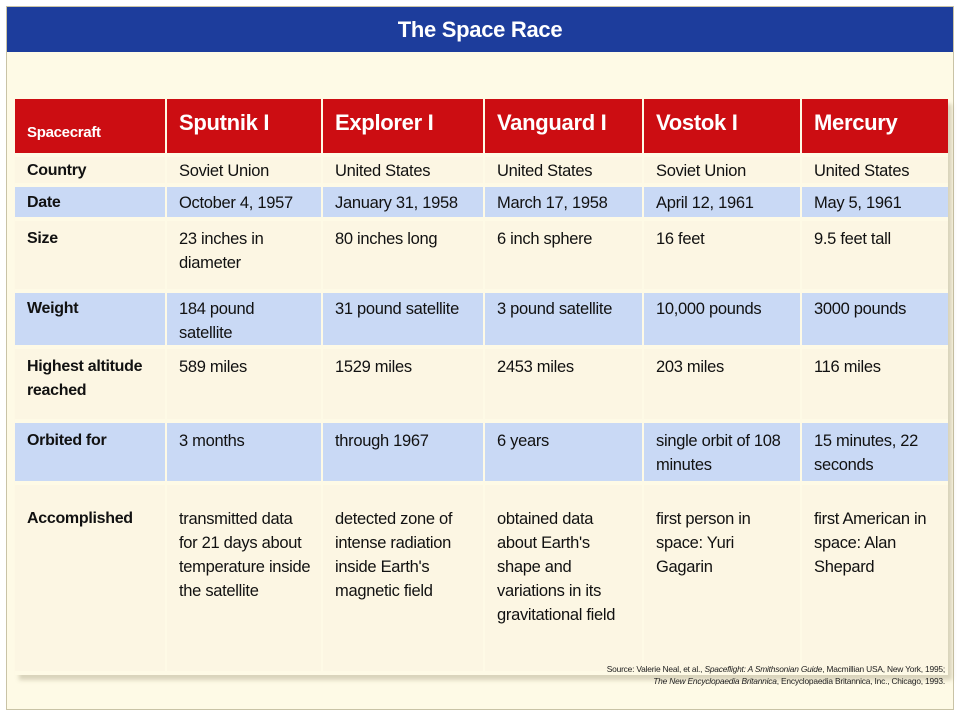 This screenshot has height=720, width=960. What do you see at coordinates (91, 204) in the screenshot?
I see `row-label-date: Date` at bounding box center [91, 204].